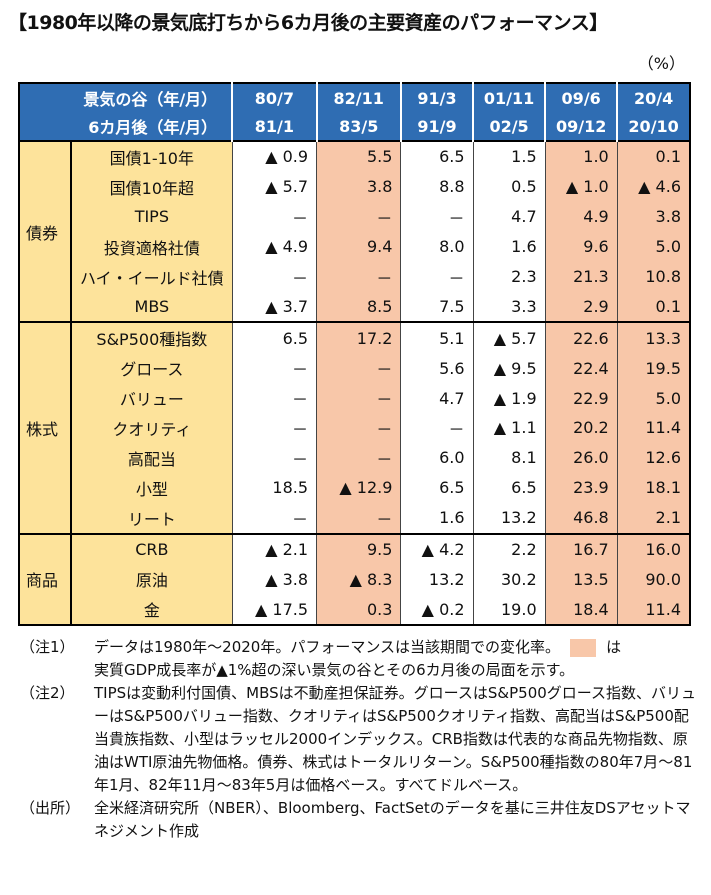  I want to click on header-label: 6カ月後（年/月）, so click(126, 126).